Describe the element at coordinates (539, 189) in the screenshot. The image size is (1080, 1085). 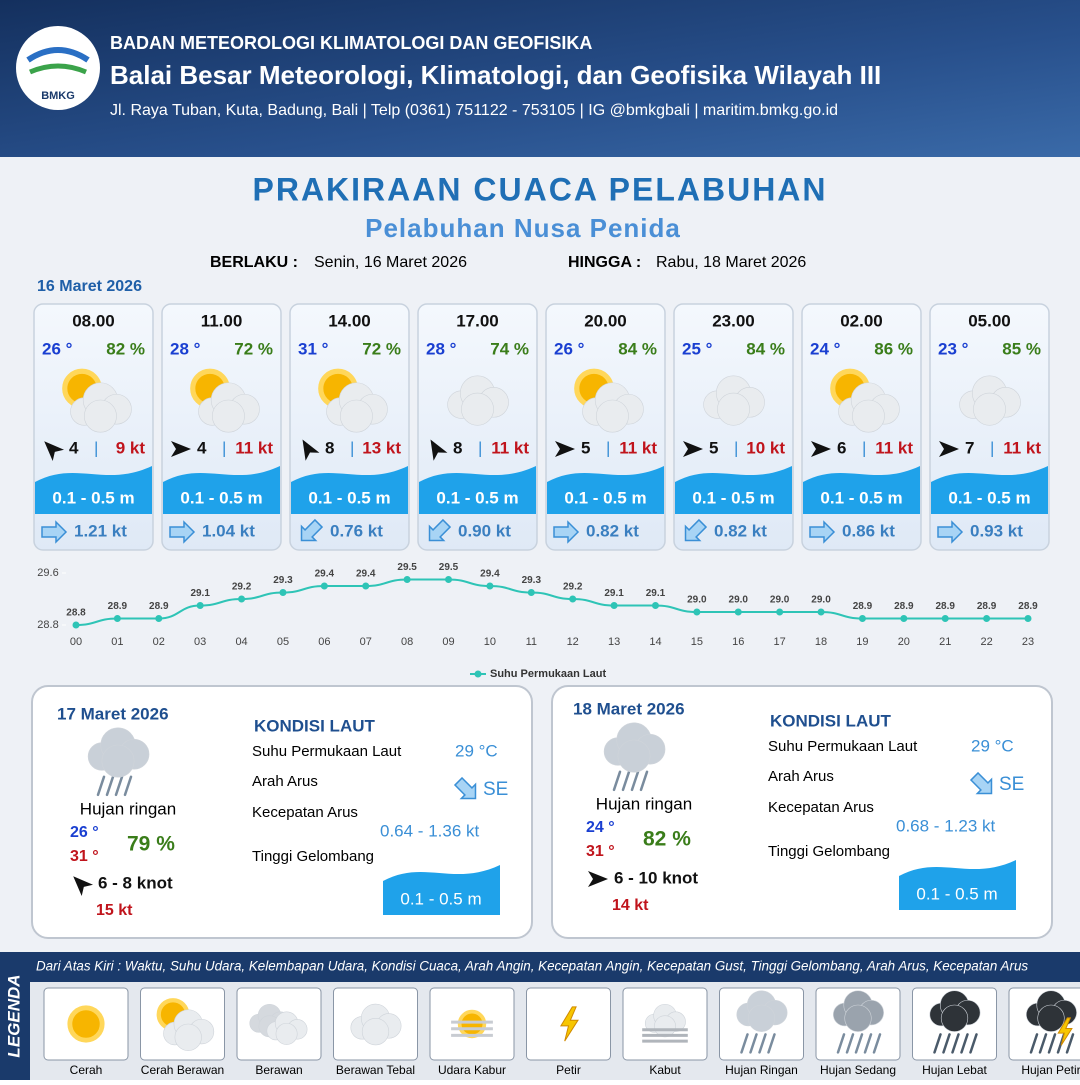
I see `title: PRAKIRAAN CUACA PELABUHAN` at that location.